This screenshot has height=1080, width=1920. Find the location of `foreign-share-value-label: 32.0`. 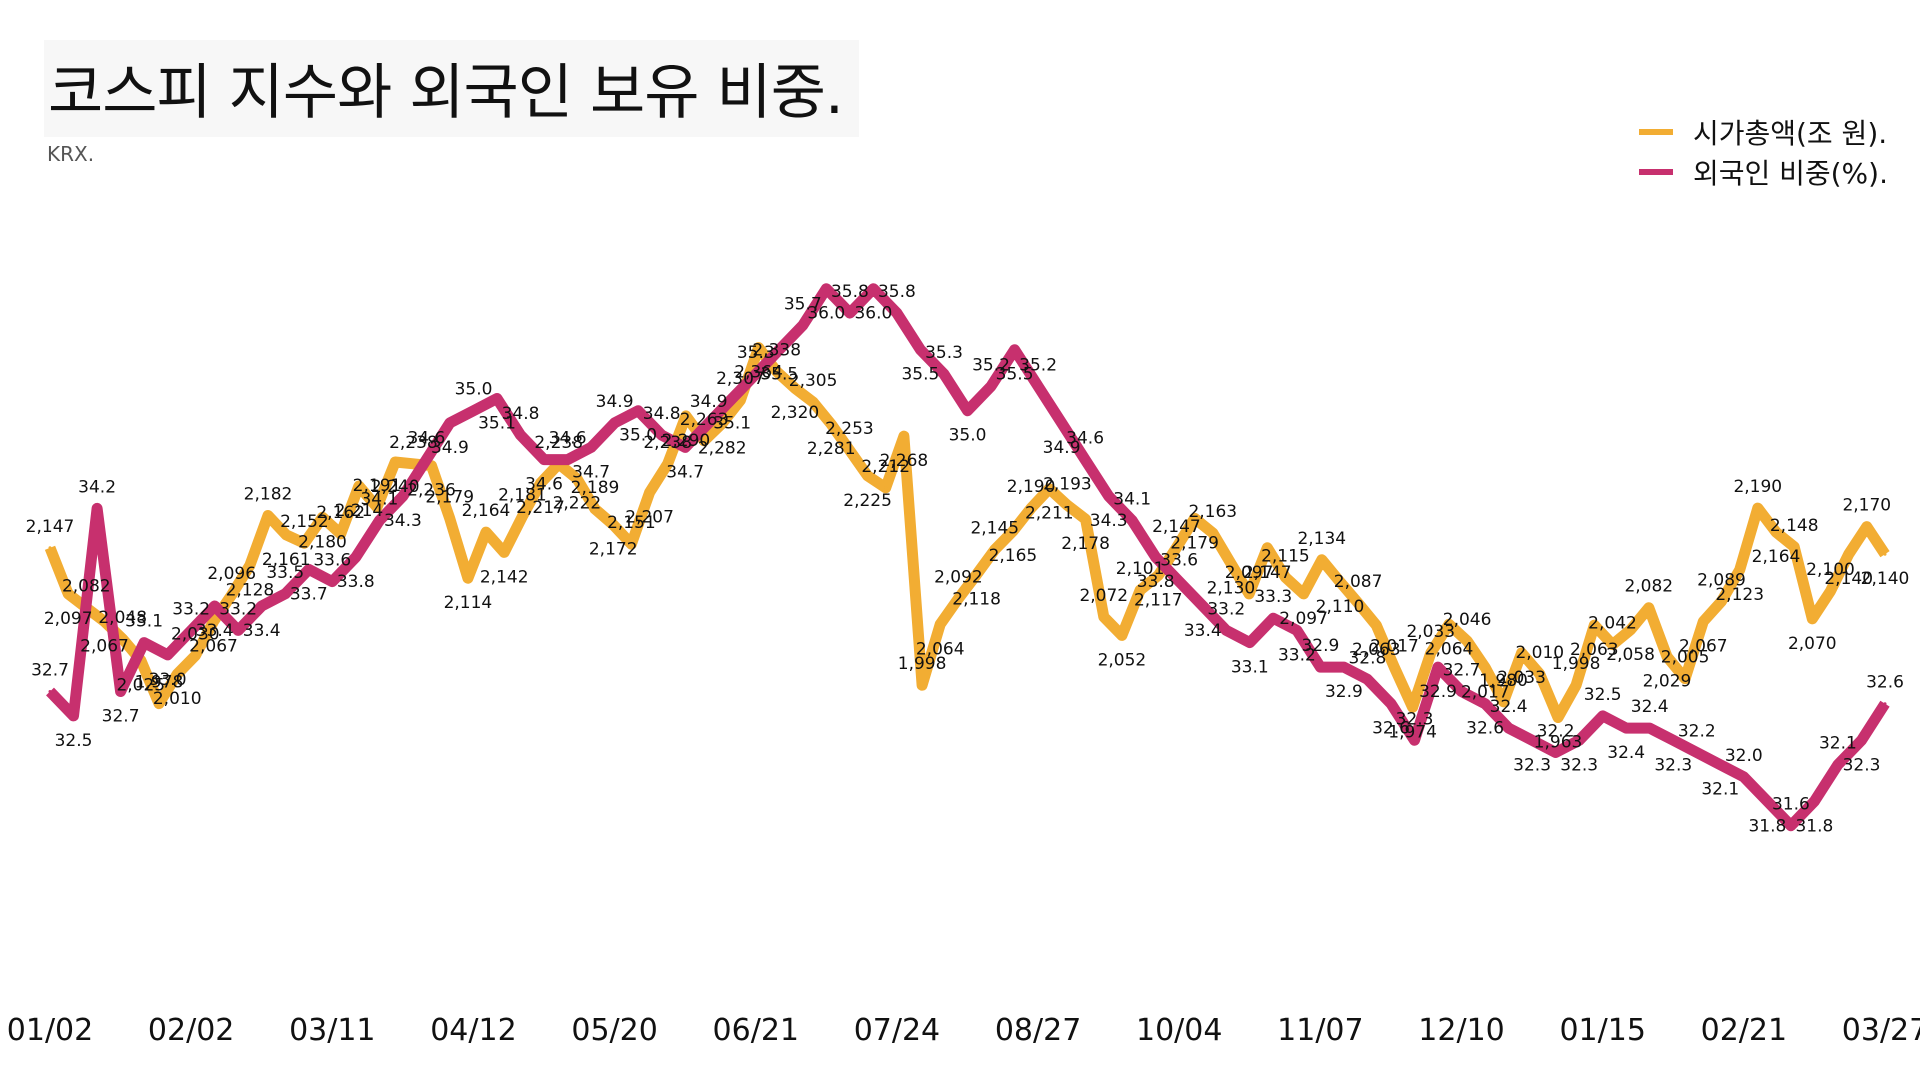

foreign-share-value-label: 32.0 is located at coordinates (1744, 756).